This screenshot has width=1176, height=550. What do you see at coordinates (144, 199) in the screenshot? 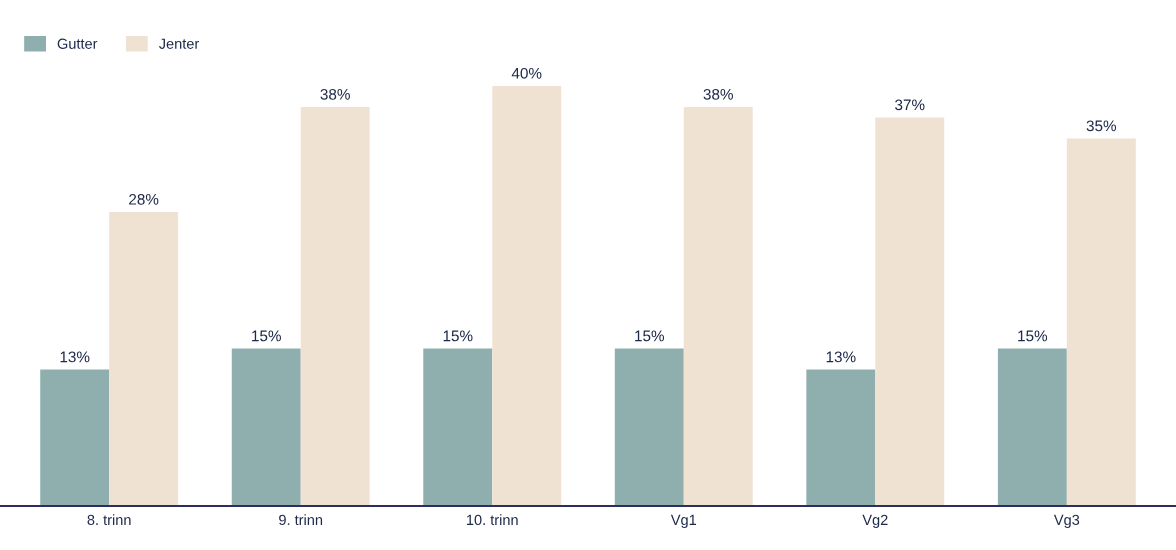
I see `data-label: 28%` at bounding box center [144, 199].